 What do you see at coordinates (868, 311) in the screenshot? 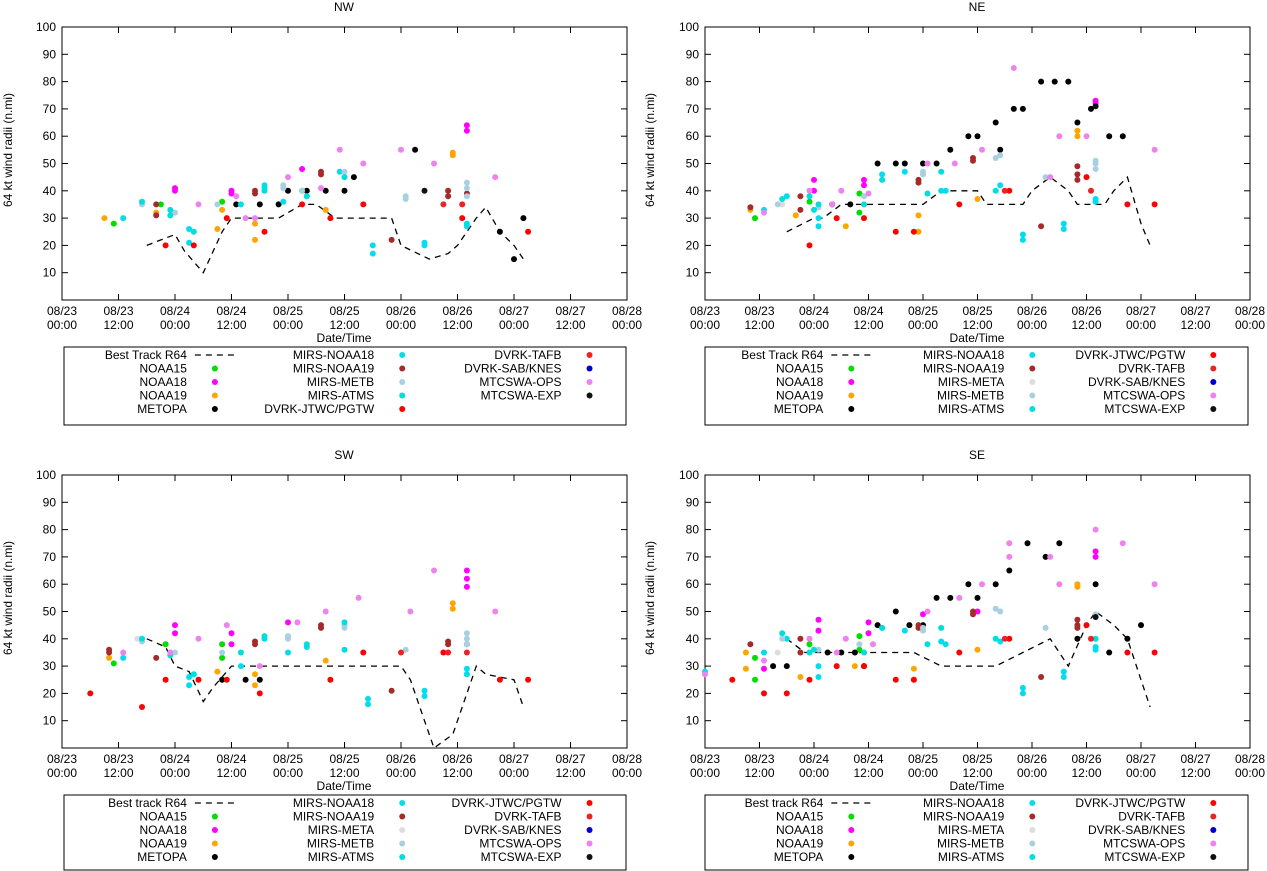
I see `x-tick-label-date: 08/24` at bounding box center [868, 311].